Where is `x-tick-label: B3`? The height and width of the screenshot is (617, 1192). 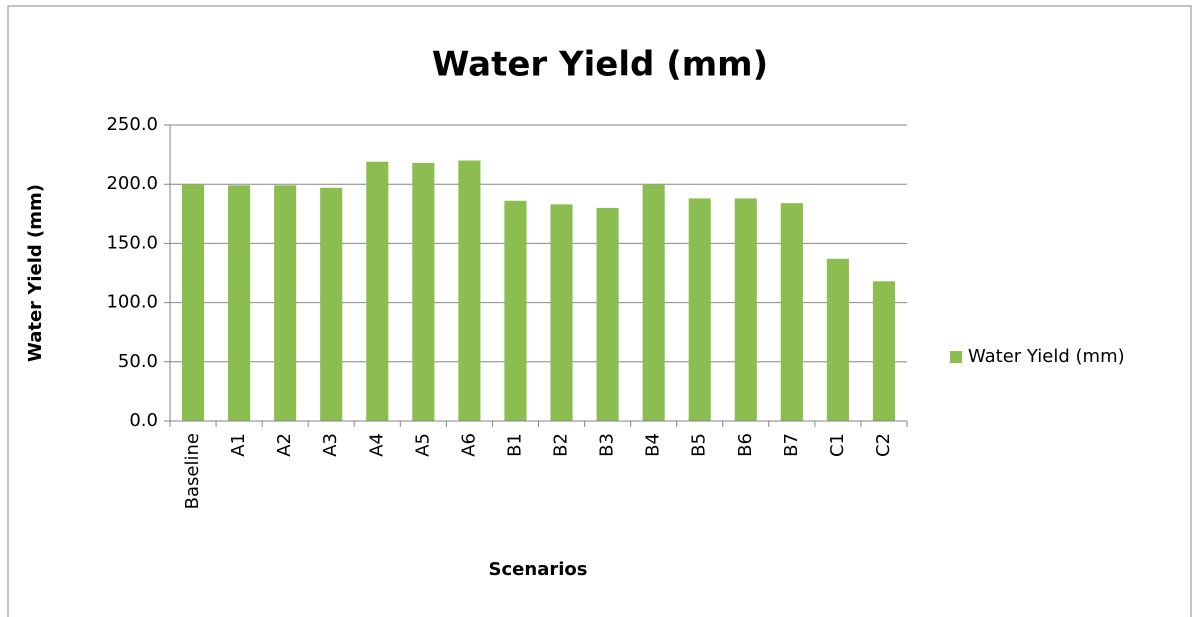
x-tick-label: B3 is located at coordinates (607, 445).